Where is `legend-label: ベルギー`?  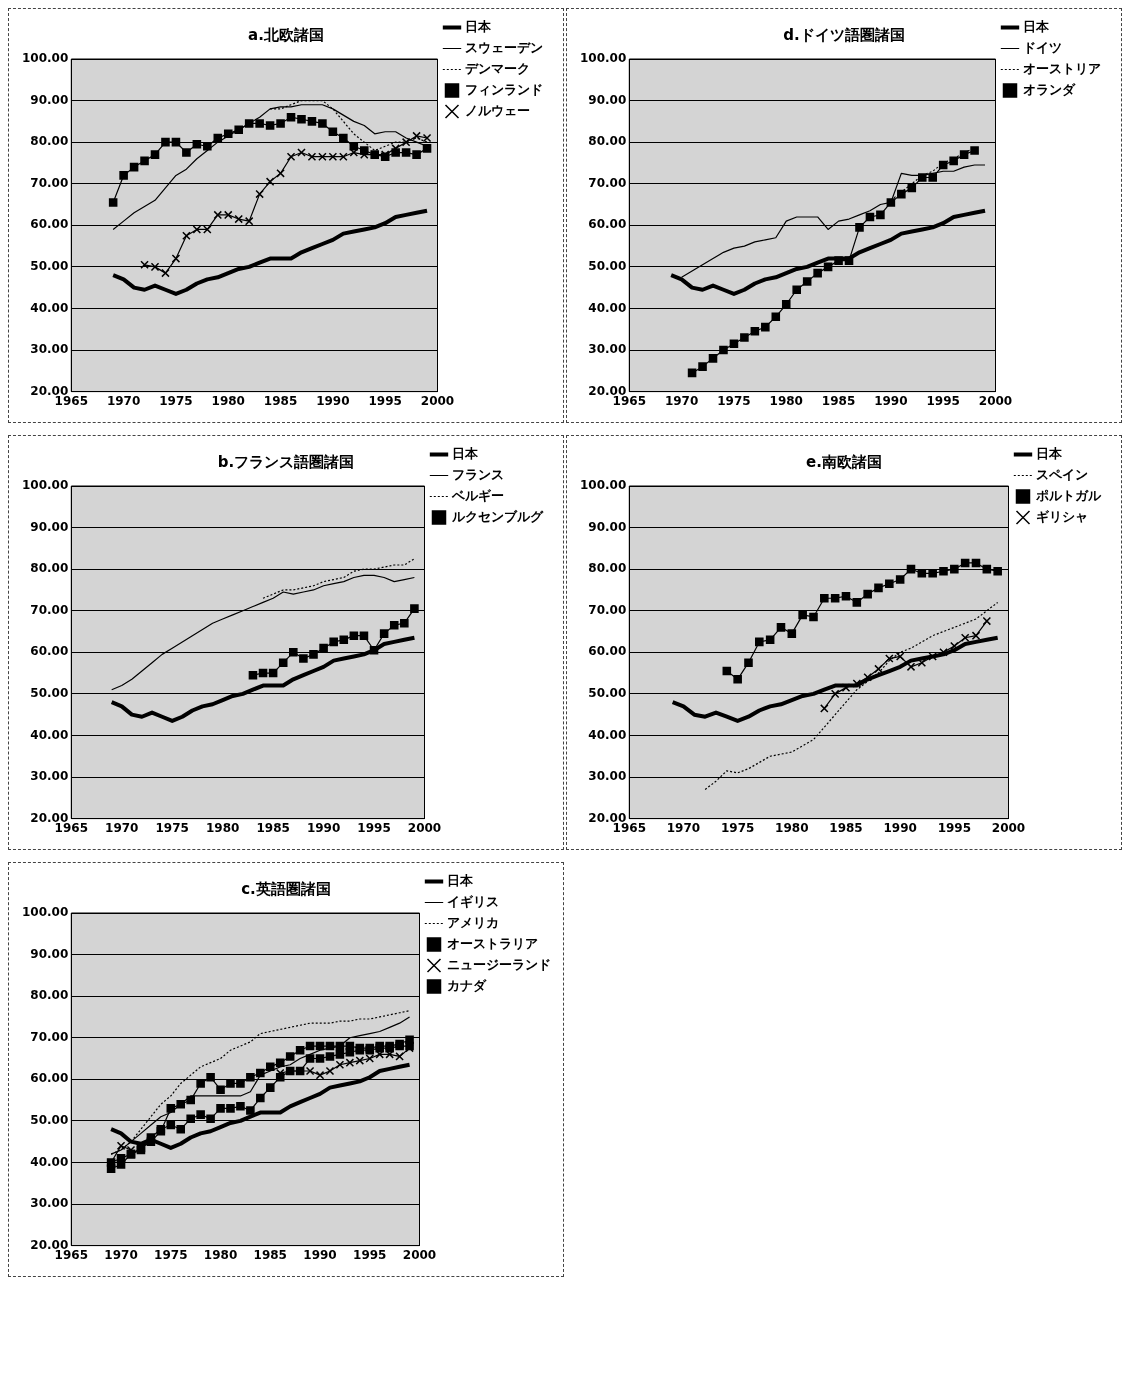
legend-label: ベルギー is located at coordinates (477, 495).